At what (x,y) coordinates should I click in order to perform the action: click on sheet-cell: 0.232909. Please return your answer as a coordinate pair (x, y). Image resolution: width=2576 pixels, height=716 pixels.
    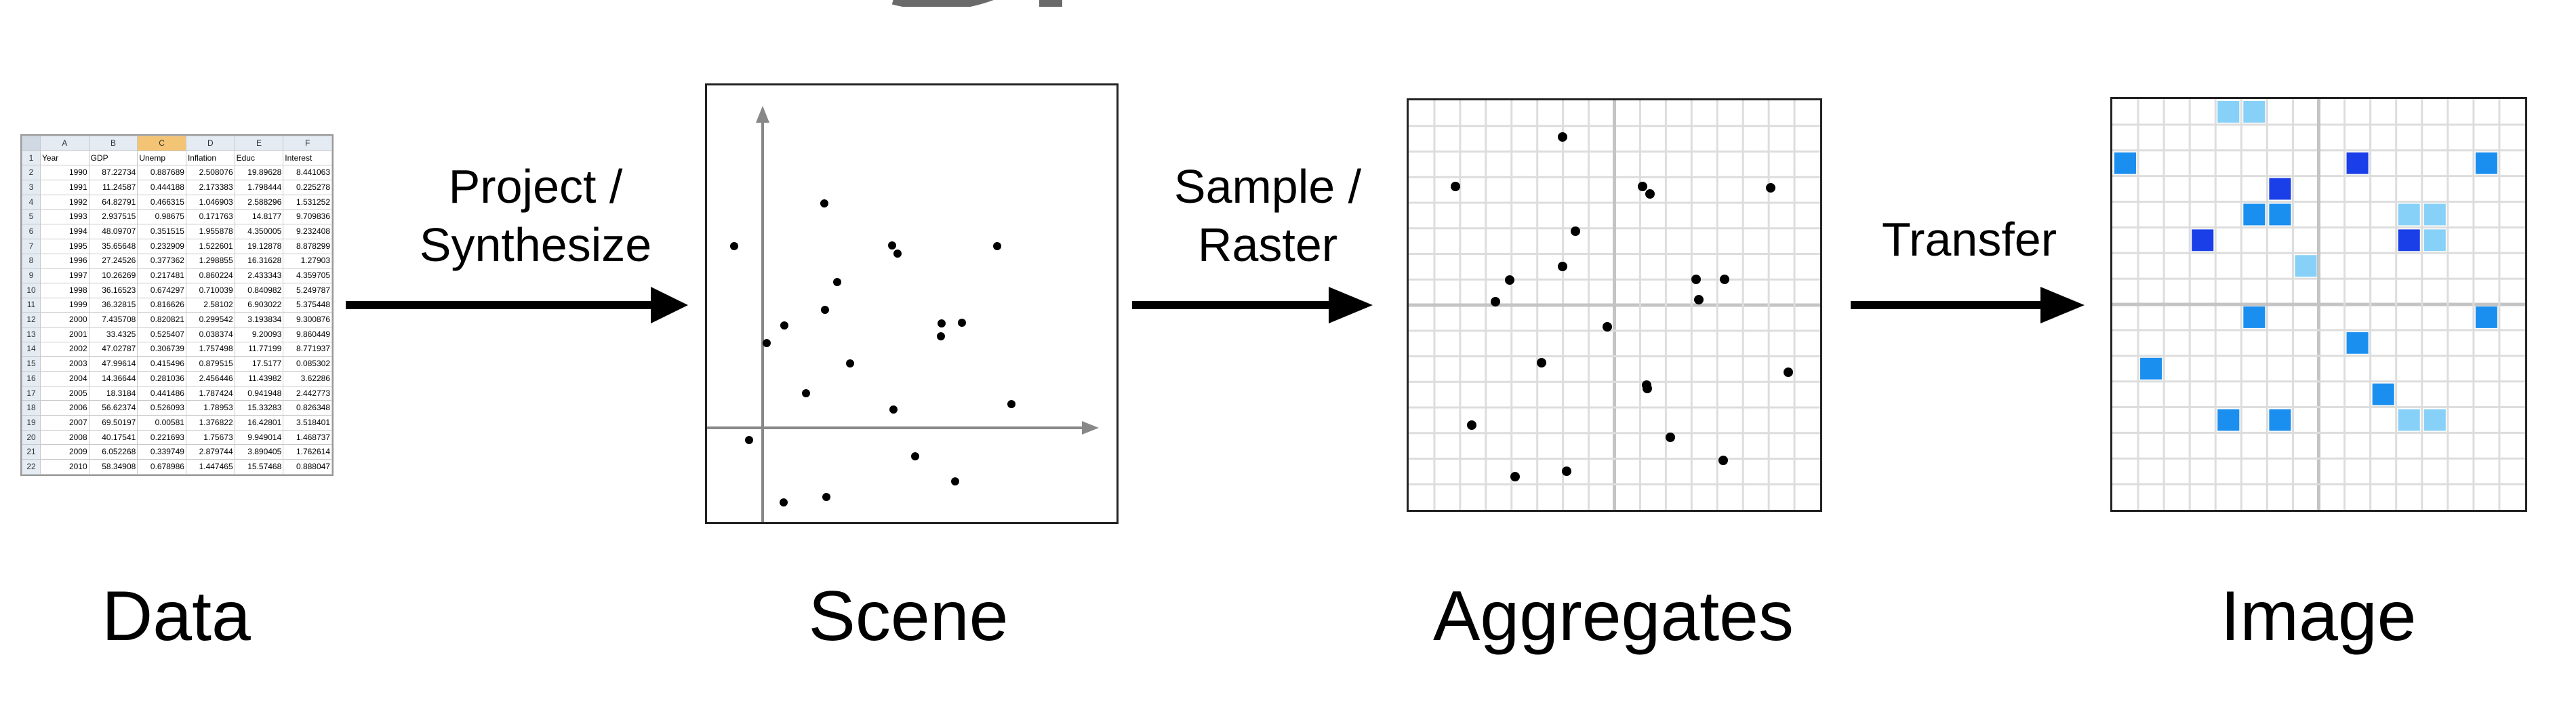
    Looking at the image, I should click on (161, 246).